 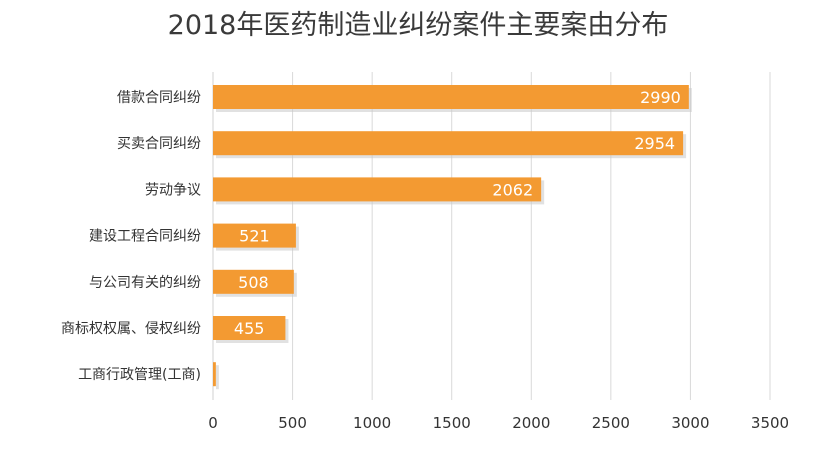 I want to click on bar-shadow, so click(x=217, y=377).